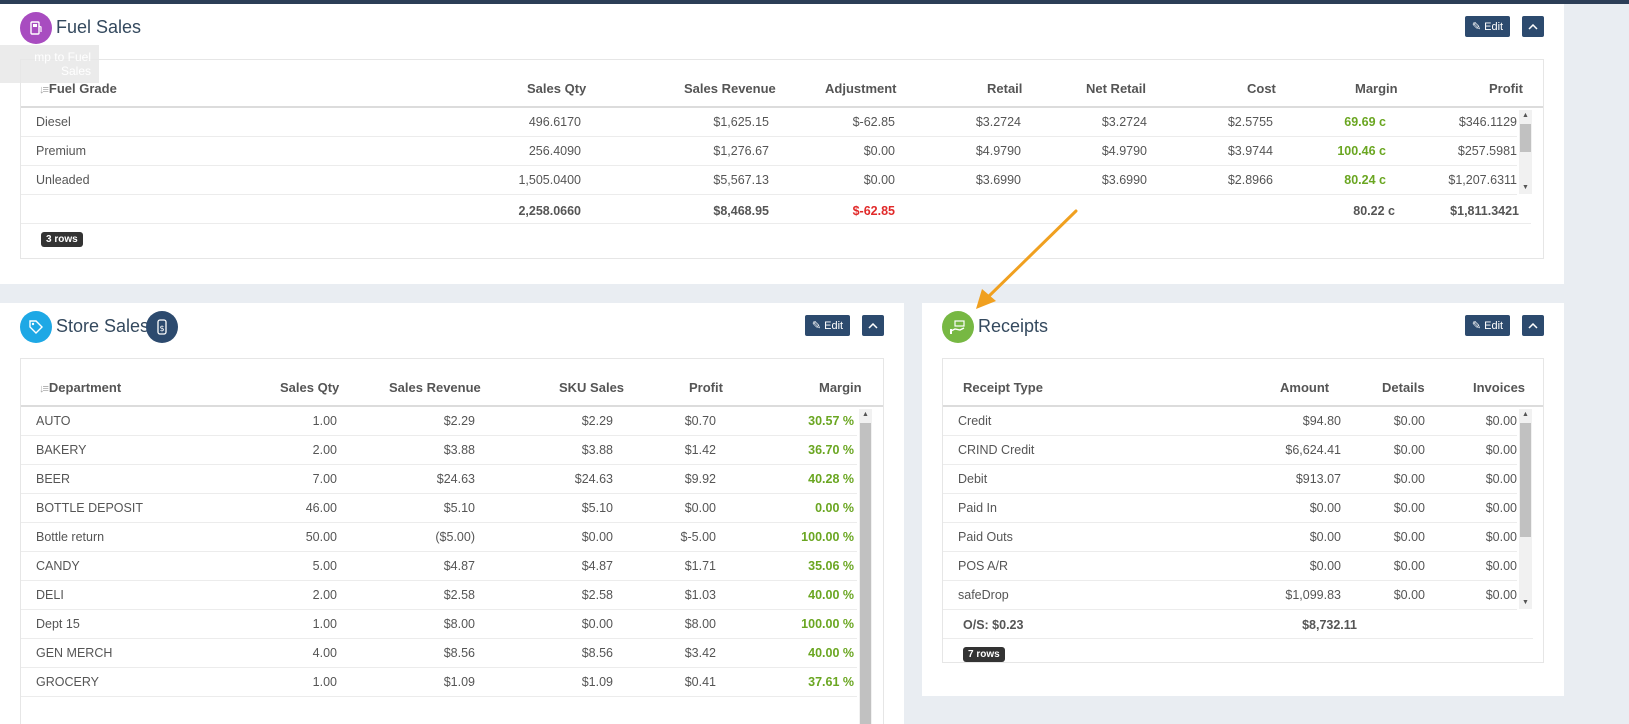 This screenshot has width=1629, height=724. Describe the element at coordinates (1501, 537) in the screenshot. I see `invoices-cell: $0.00` at that location.